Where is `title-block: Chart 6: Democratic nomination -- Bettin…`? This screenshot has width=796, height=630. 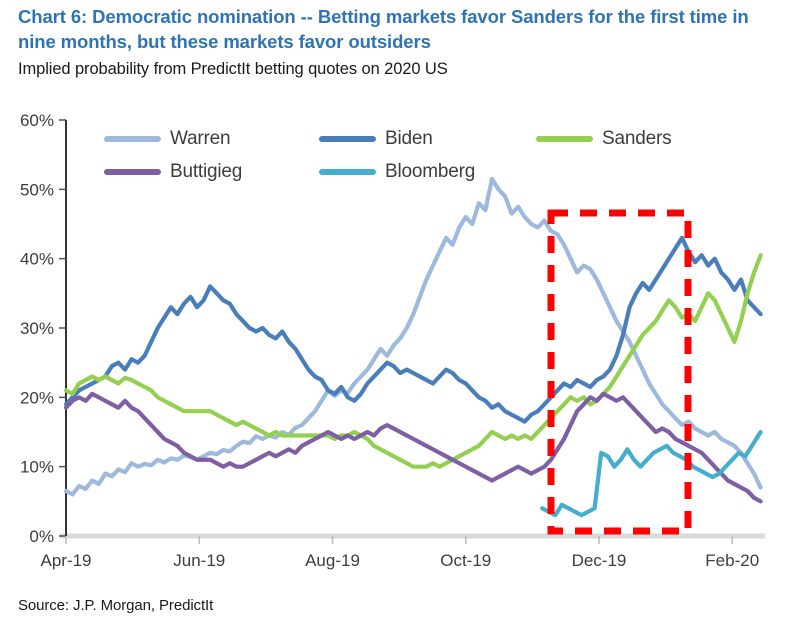 title-block: Chart 6: Democratic nomination -- Bettin… is located at coordinates (403, 42).